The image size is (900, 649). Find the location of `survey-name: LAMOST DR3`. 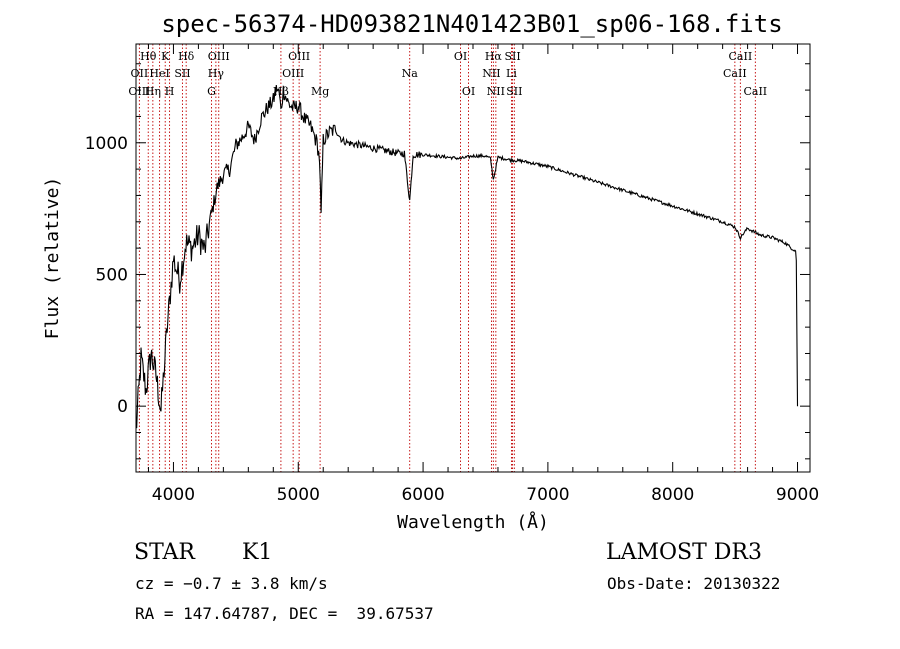

survey-name: LAMOST DR3 is located at coordinates (684, 552).